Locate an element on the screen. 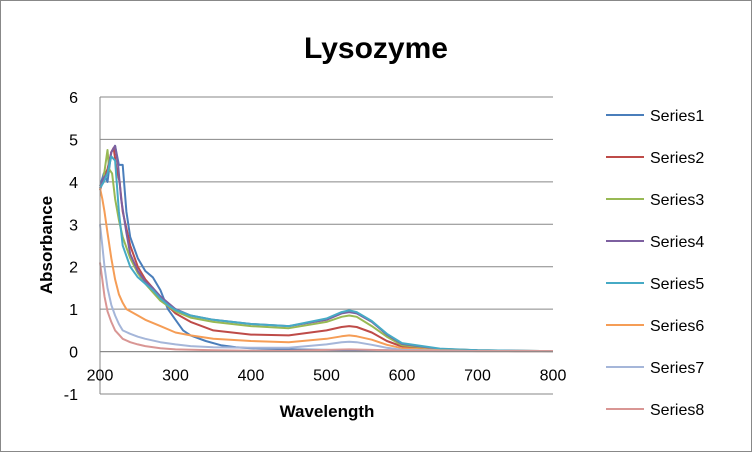  legend-label-series6: Series6 is located at coordinates (677, 326).